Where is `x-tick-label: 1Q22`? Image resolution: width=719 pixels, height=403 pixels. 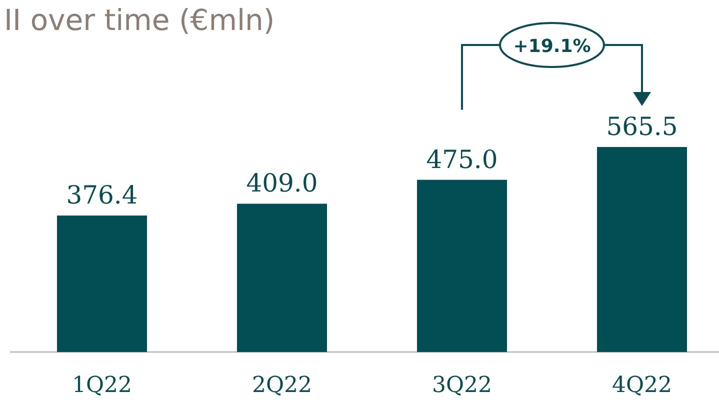
x-tick-label: 1Q22 is located at coordinates (102, 385).